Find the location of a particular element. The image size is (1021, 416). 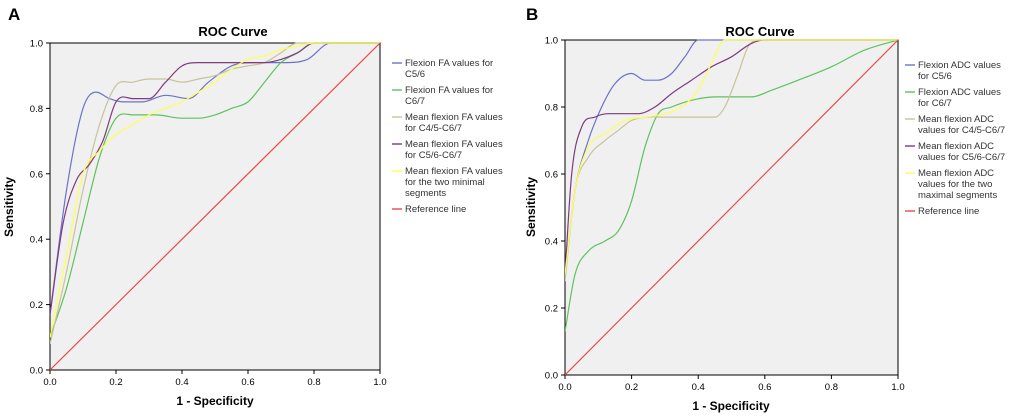

legend-label-a-0: Flexion FA values for C5/6 is located at coordinates (449, 69).